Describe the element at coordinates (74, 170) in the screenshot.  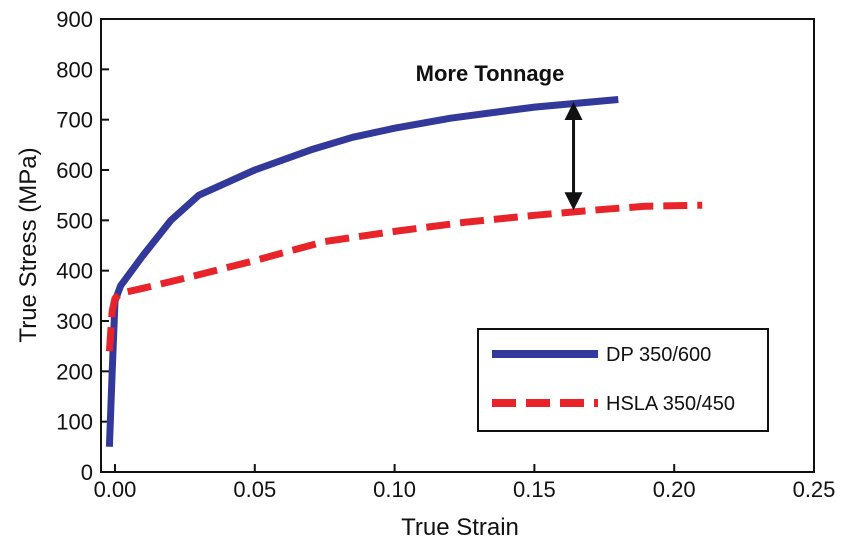
I see `y-tick-label: 600` at that location.